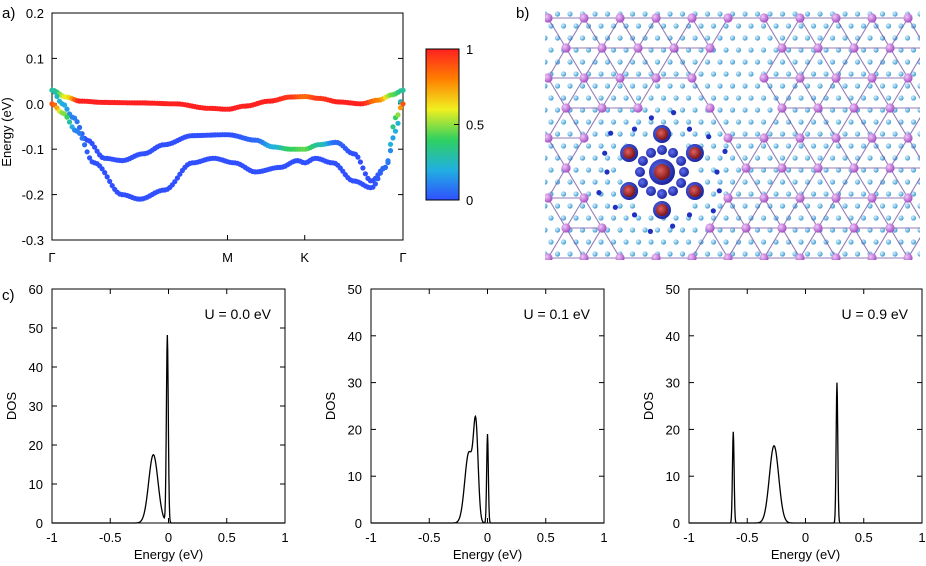  What do you see at coordinates (36, 484) in the screenshot?
I see `dos-ytick-label: 10` at bounding box center [36, 484].